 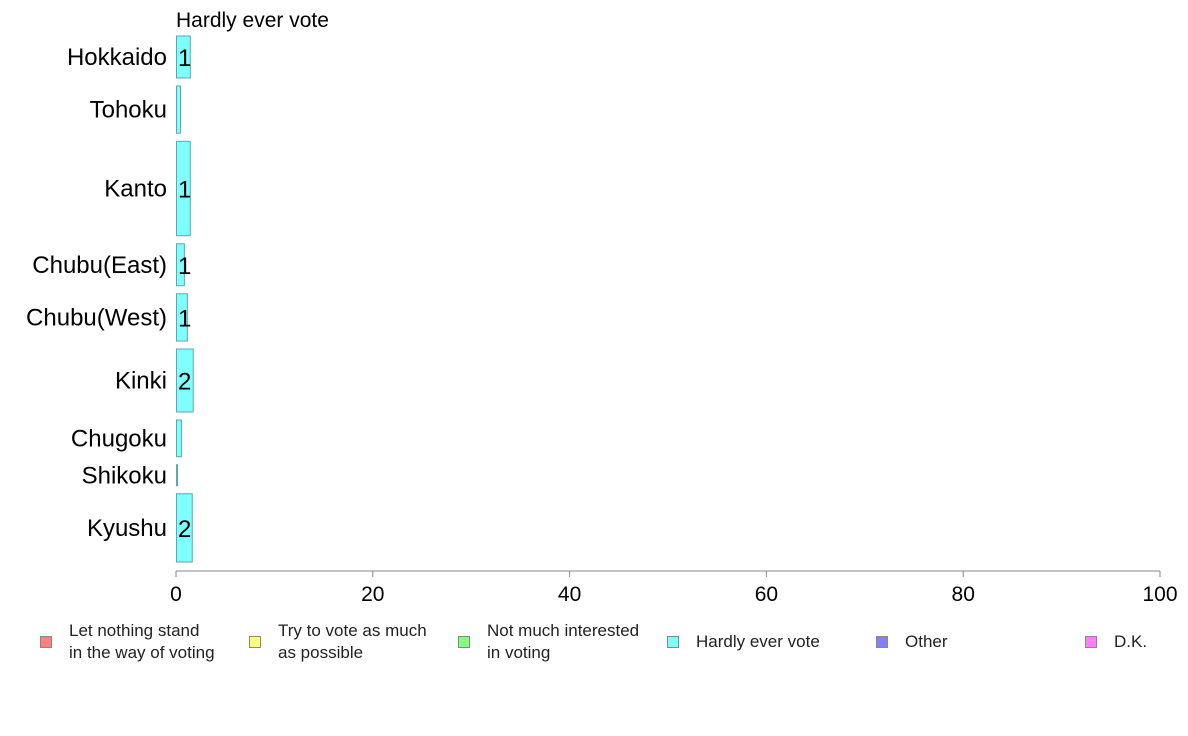 I want to click on data-label-chubu-west: 1, so click(x=184, y=318).